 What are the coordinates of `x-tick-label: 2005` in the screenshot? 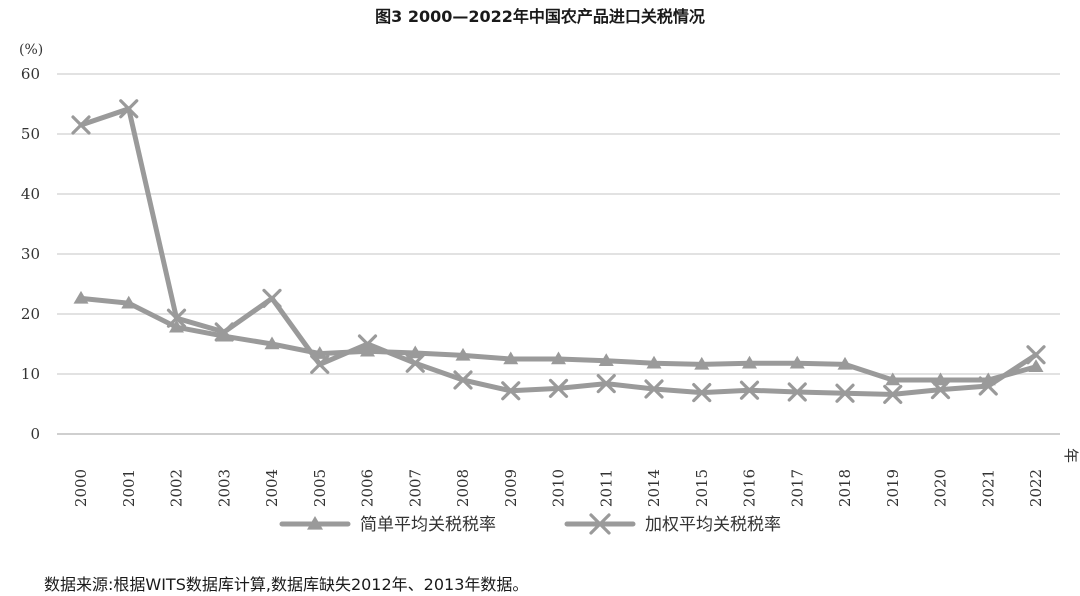 It's located at (320, 488).